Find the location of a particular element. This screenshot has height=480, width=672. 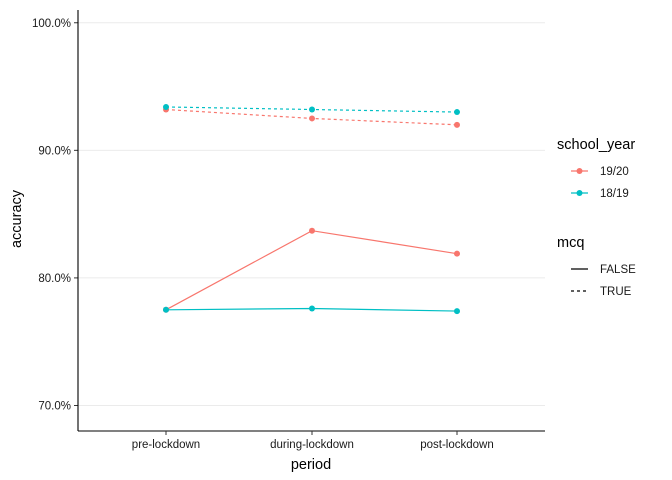

y-tick-label: 100.0% is located at coordinates (51, 24).